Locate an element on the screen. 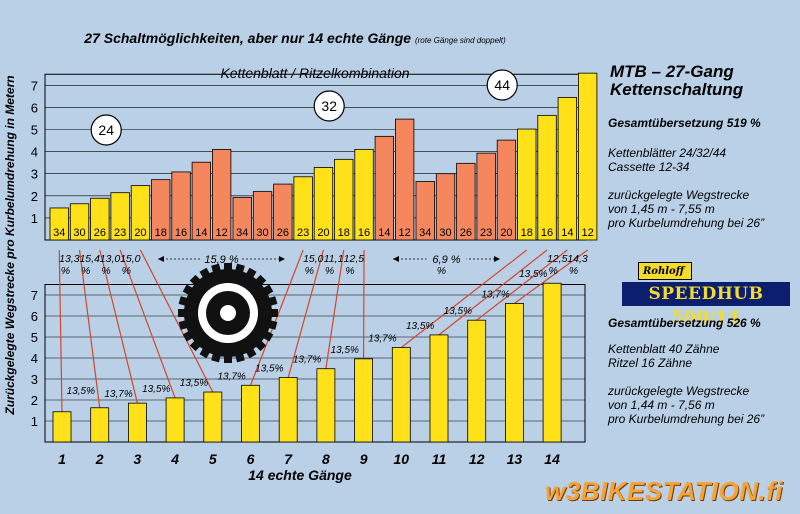 The image size is (800, 514). top-tick-label: 1 is located at coordinates (34, 218).